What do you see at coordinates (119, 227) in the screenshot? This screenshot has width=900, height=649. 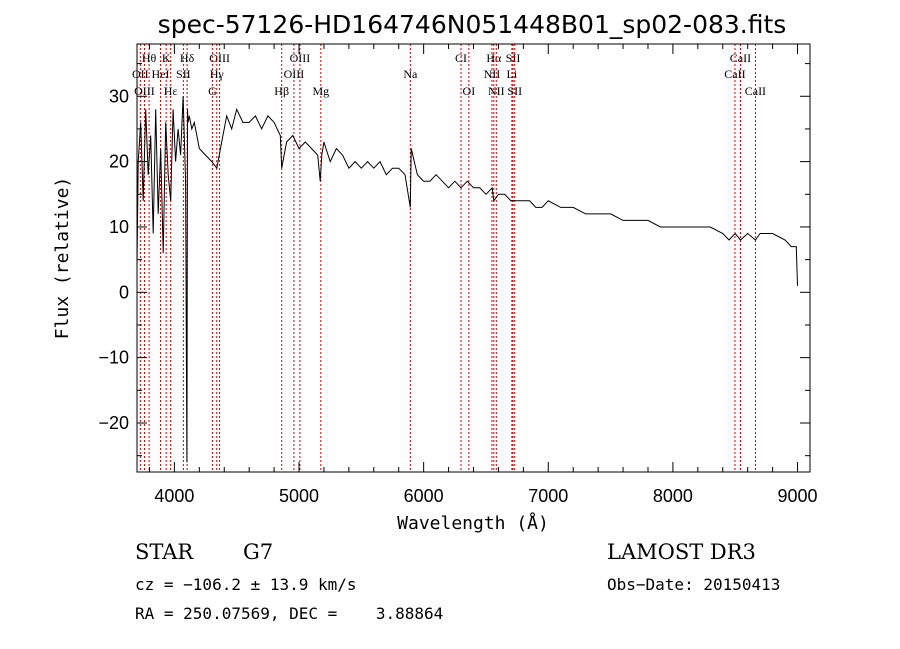 I see `y-tick-label: 10` at bounding box center [119, 227].